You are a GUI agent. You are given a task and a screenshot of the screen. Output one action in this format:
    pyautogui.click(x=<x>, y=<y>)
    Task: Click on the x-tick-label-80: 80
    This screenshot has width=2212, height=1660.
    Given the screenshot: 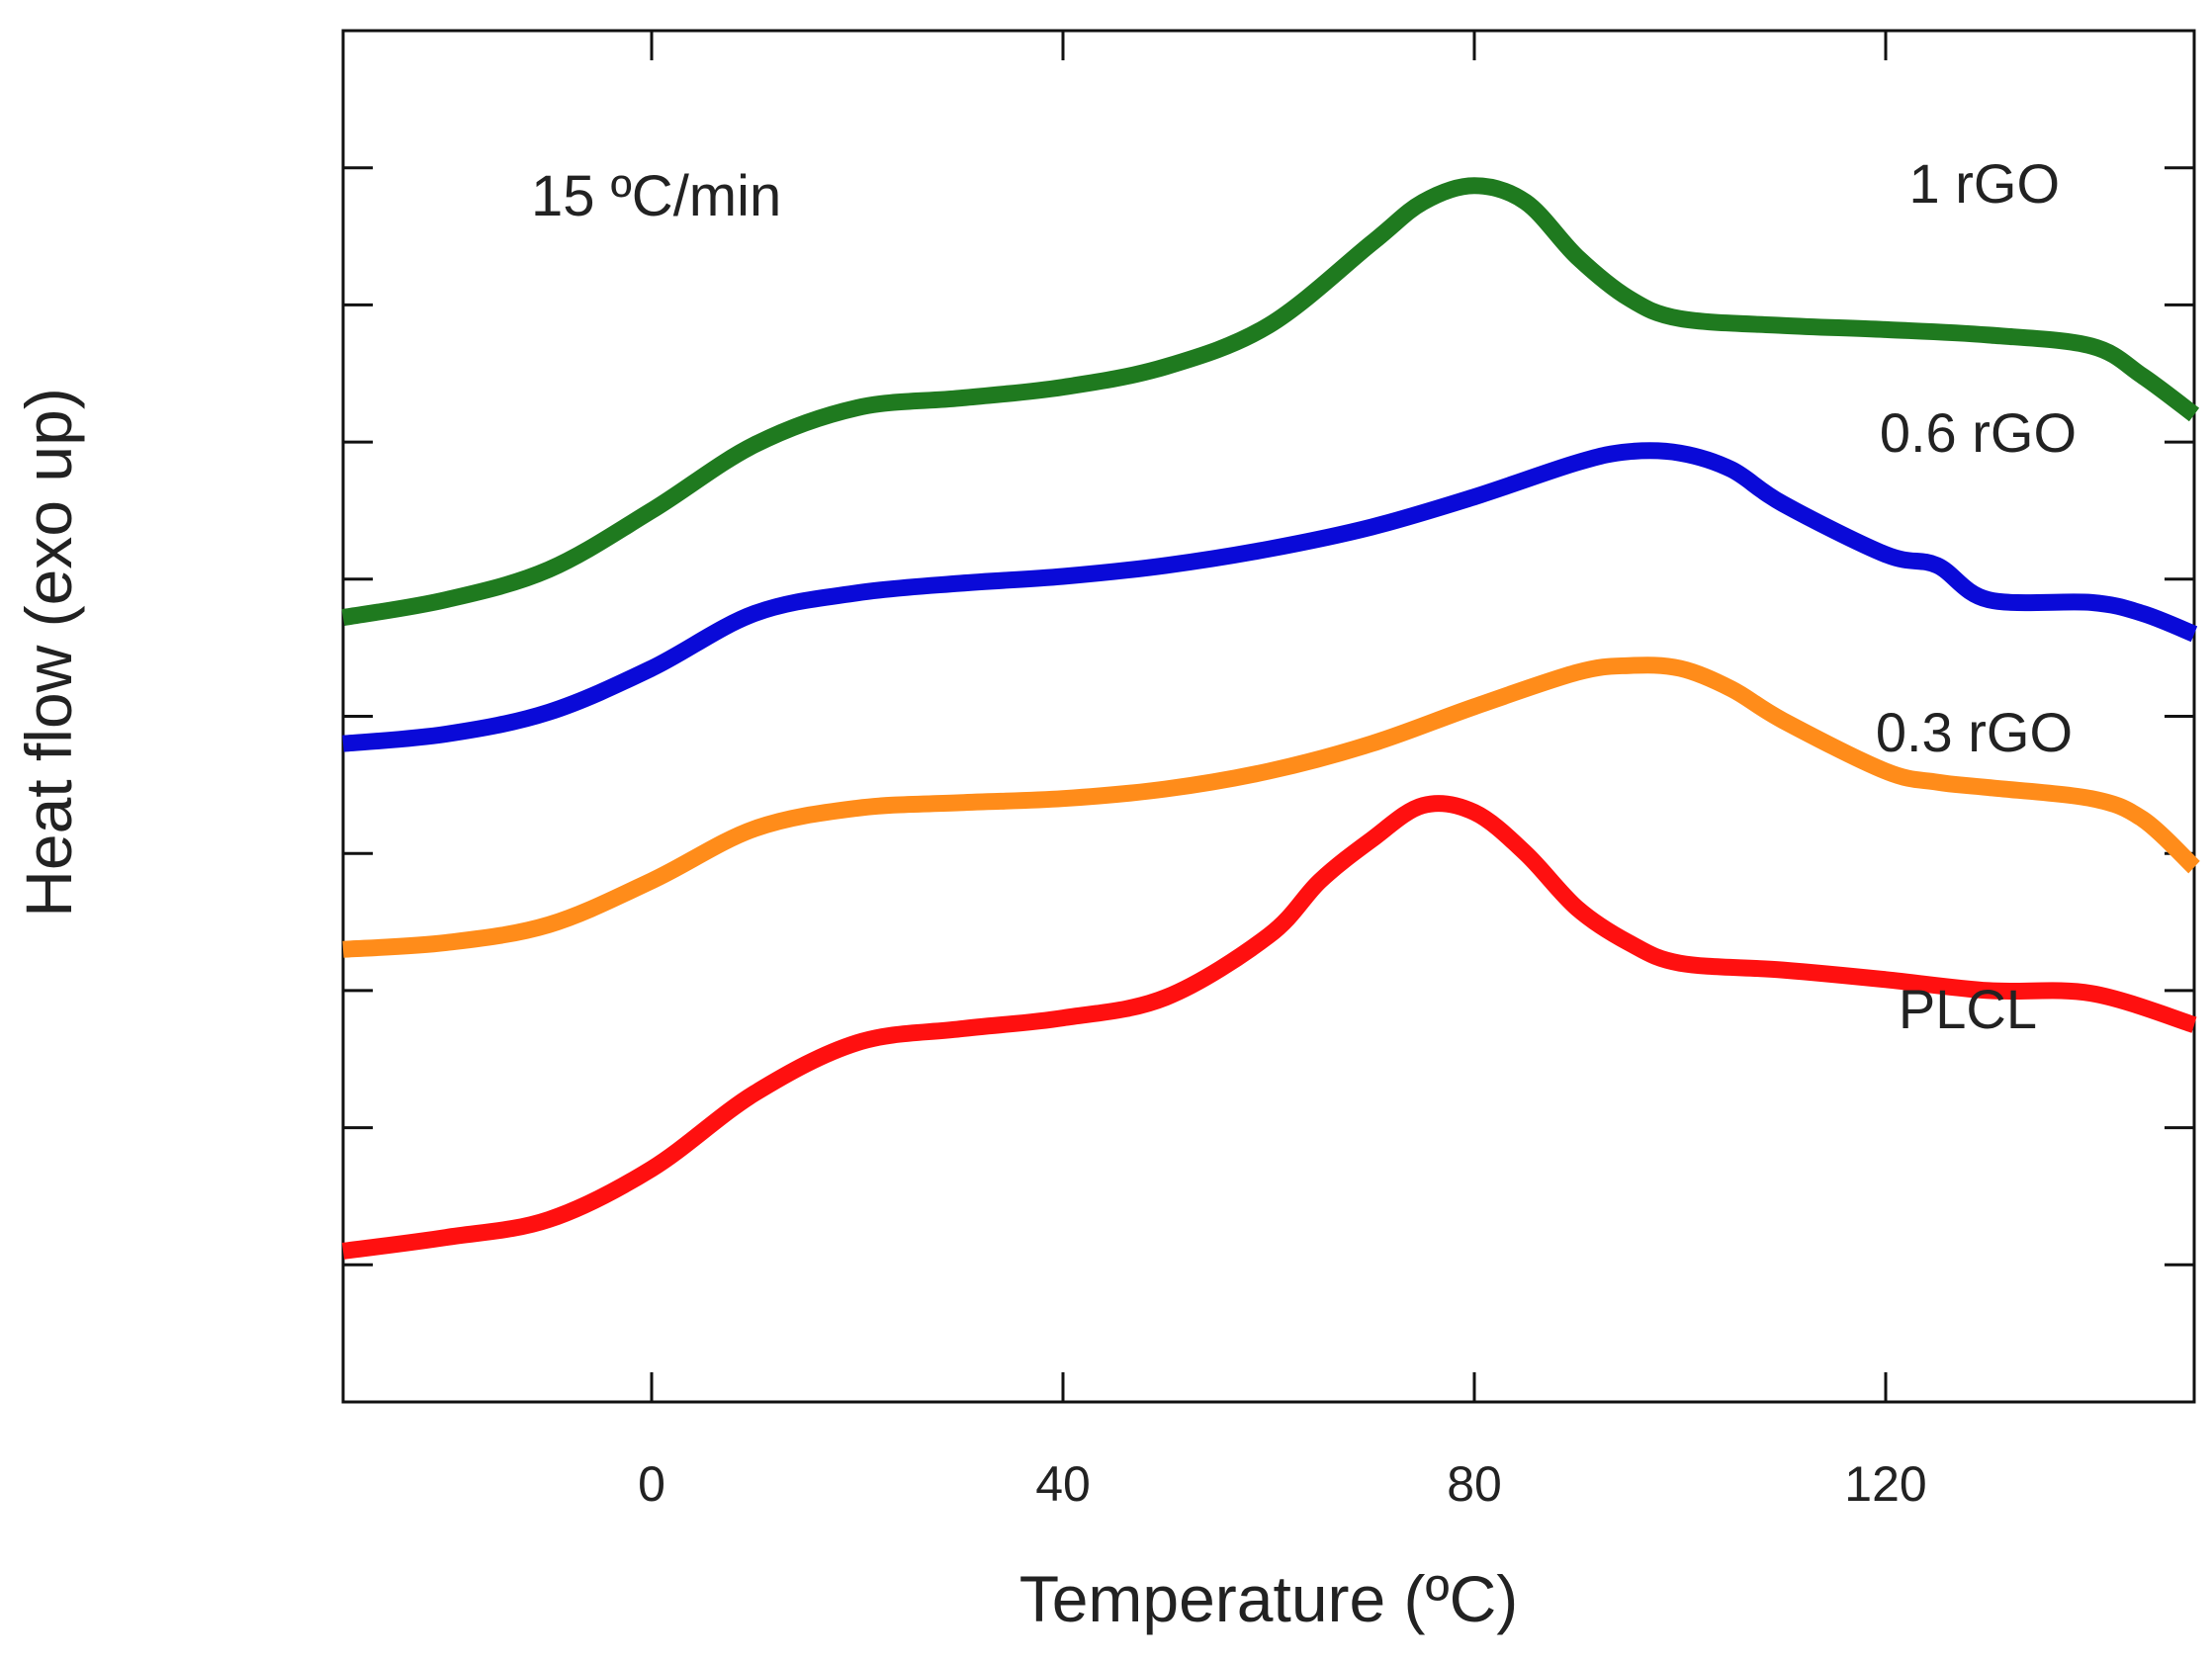 What is the action you would take?
    pyautogui.click(x=1475, y=1484)
    